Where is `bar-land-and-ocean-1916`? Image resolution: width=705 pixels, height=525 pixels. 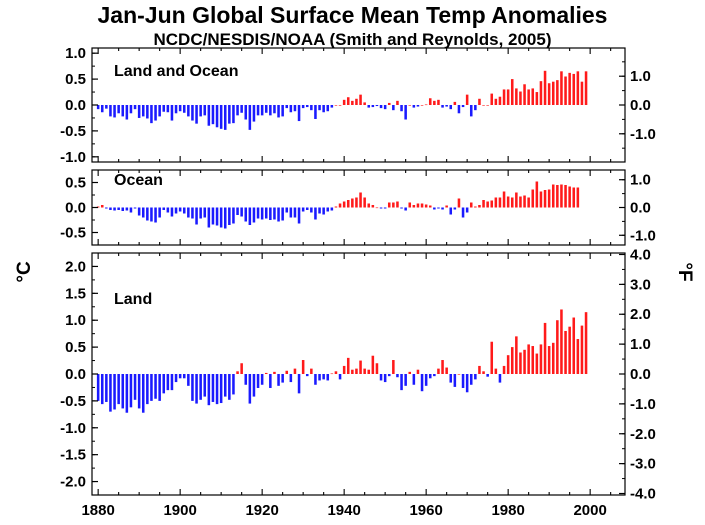
bar-land-and-ocean-1916 is located at coordinates (246, 112).